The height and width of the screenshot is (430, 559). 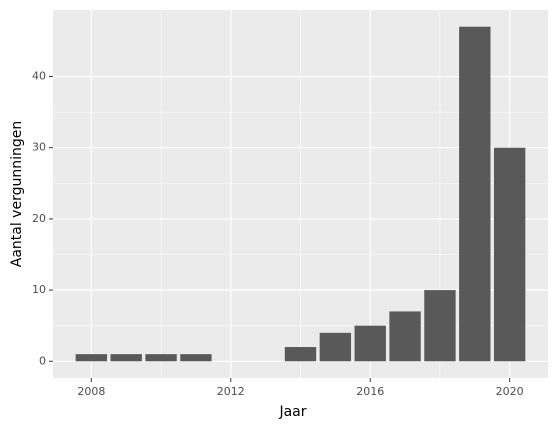 I want to click on y-tick-label: 30, so click(x=39, y=147).